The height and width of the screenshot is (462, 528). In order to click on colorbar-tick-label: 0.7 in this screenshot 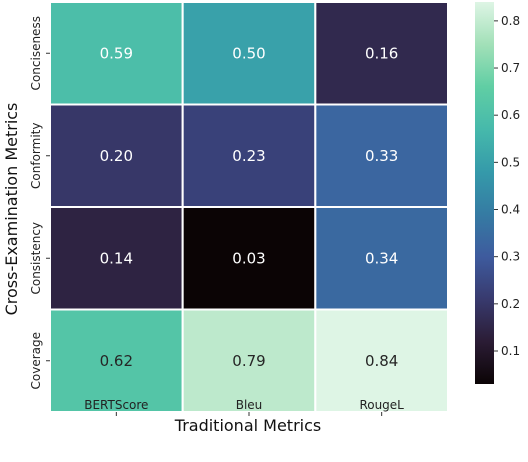, I will do `click(510, 68)`.